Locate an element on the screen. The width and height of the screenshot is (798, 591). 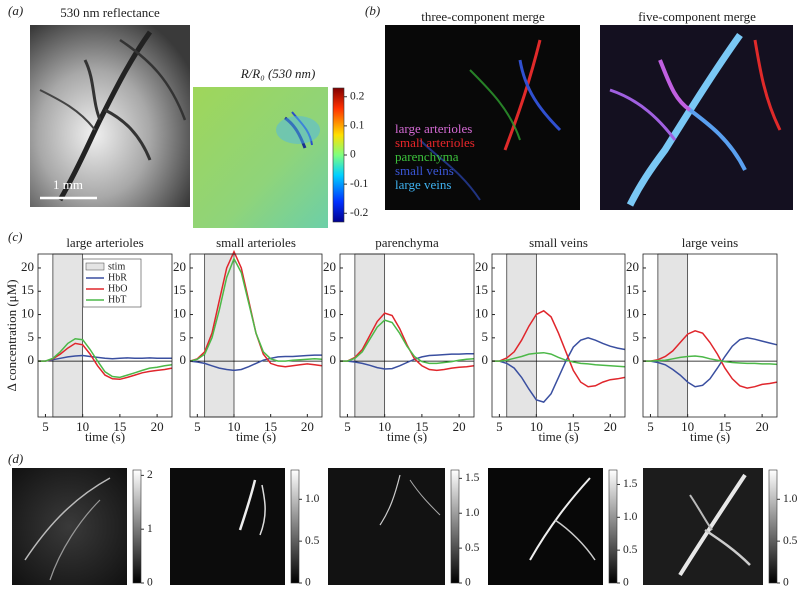
legend-label: small veins is located at coordinates (424, 170).